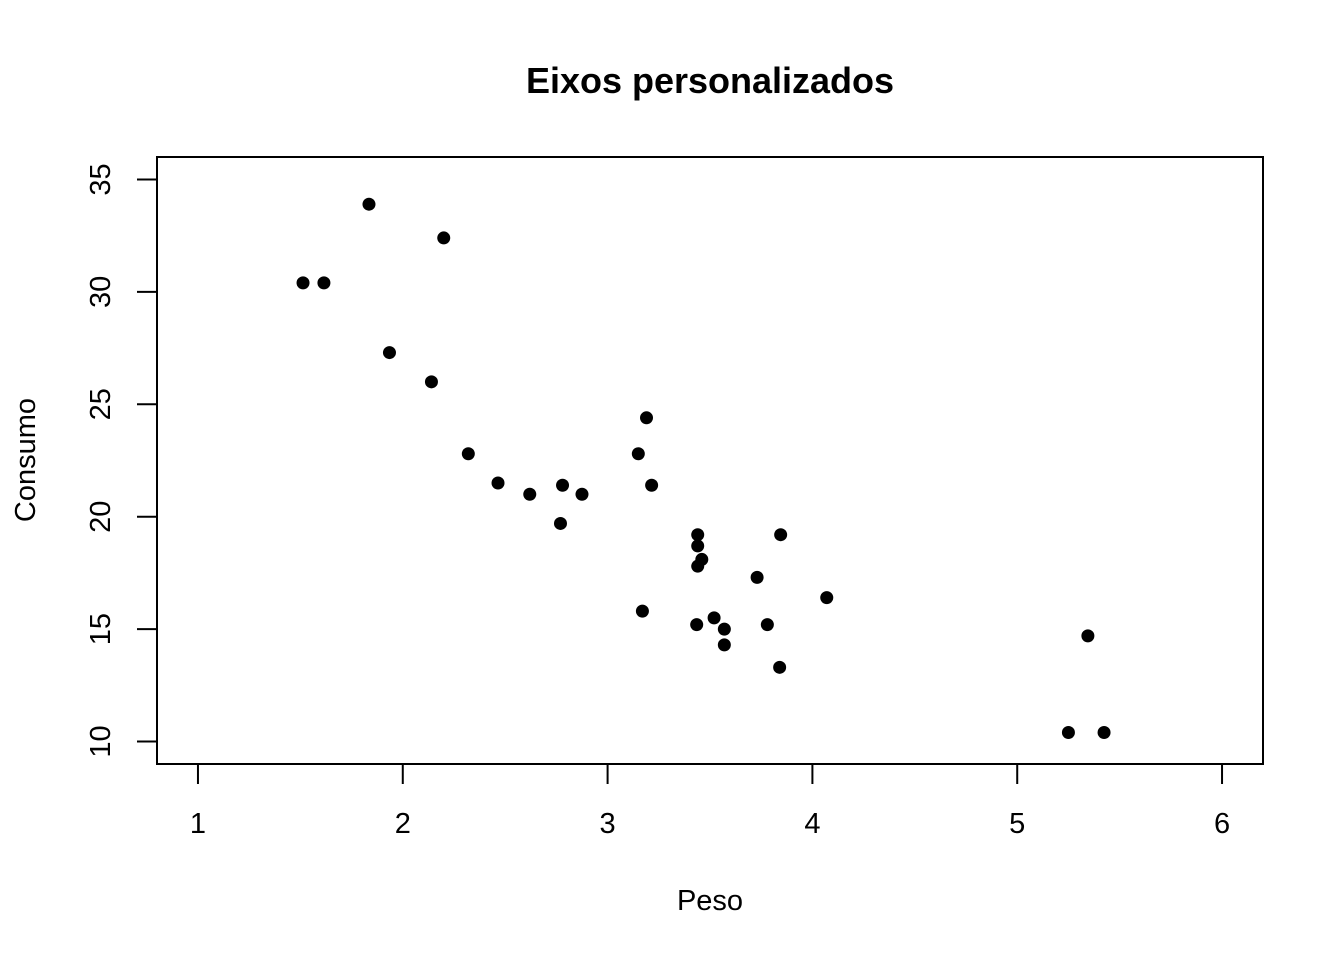 Image resolution: width=1344 pixels, height=960 pixels. What do you see at coordinates (101, 292) in the screenshot?
I see `y-tick-label: 30` at bounding box center [101, 292].